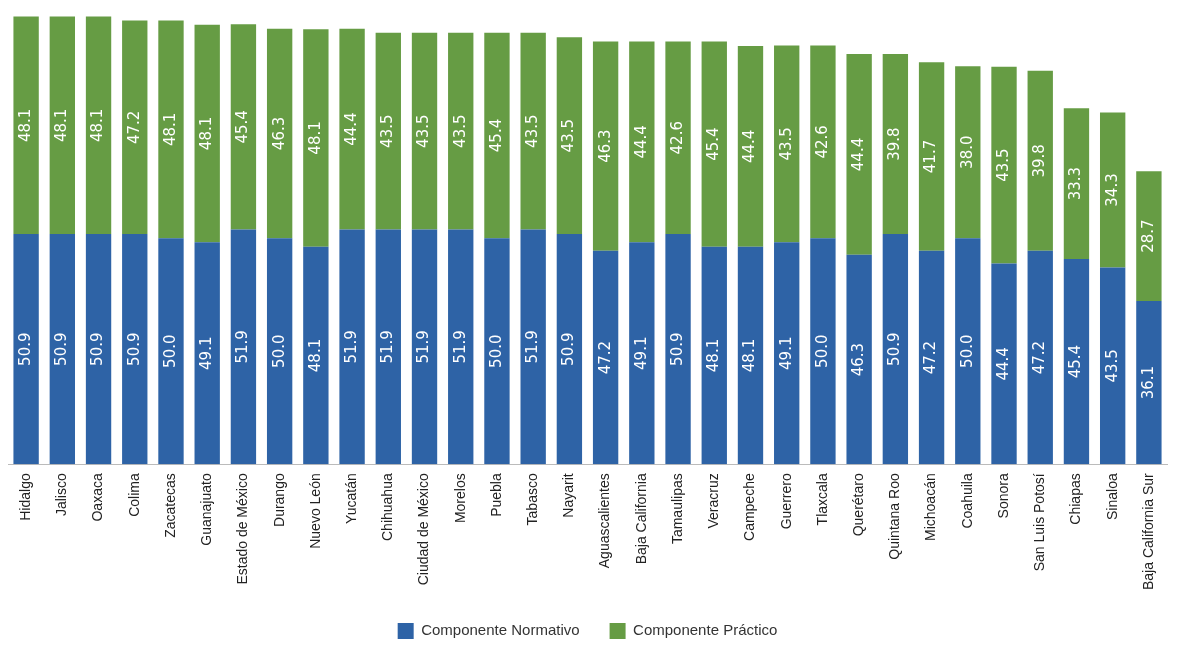 The width and height of the screenshot is (1179, 649). Describe the element at coordinates (242, 529) in the screenshot. I see `x-tick-label: Estado de México` at that location.